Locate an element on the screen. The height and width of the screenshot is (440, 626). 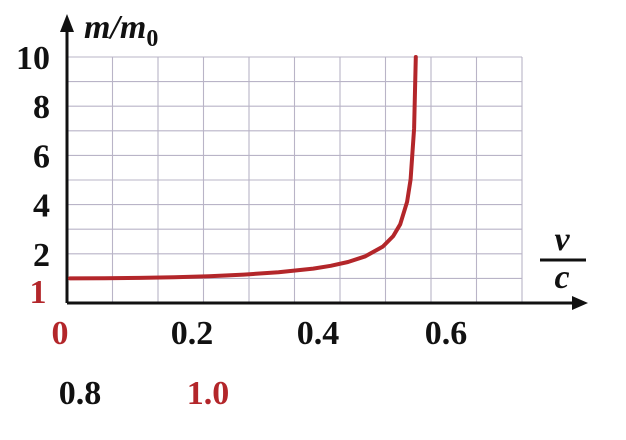
x-tick-label: 0 is located at coordinates (60, 333).